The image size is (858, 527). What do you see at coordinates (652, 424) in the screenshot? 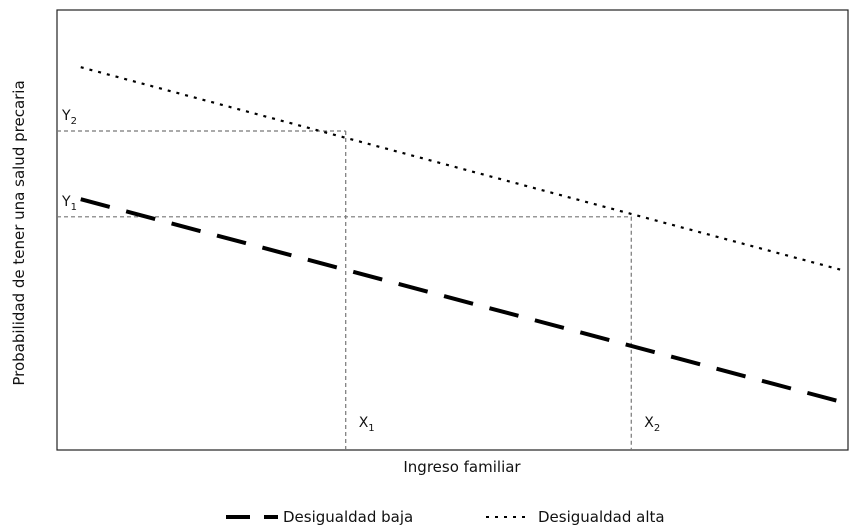
I see `x-mark-label-2: X2` at bounding box center [652, 424].